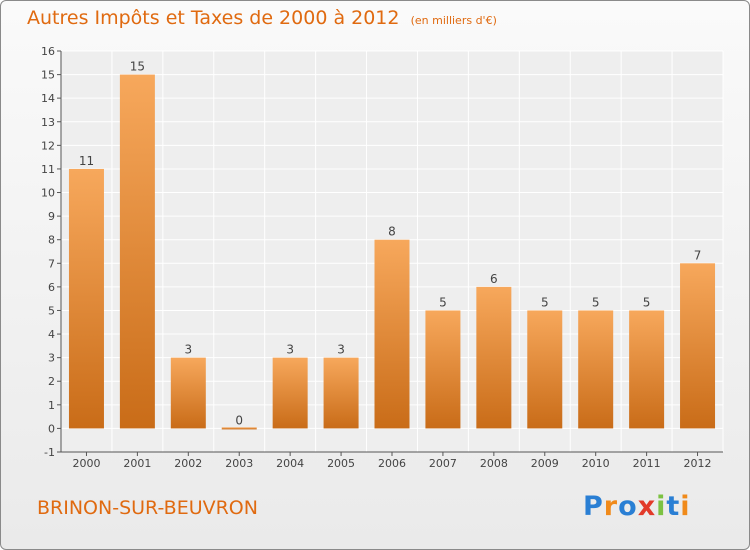 The height and width of the screenshot is (550, 750). I want to click on y-tick-label: 16, so click(48, 51).